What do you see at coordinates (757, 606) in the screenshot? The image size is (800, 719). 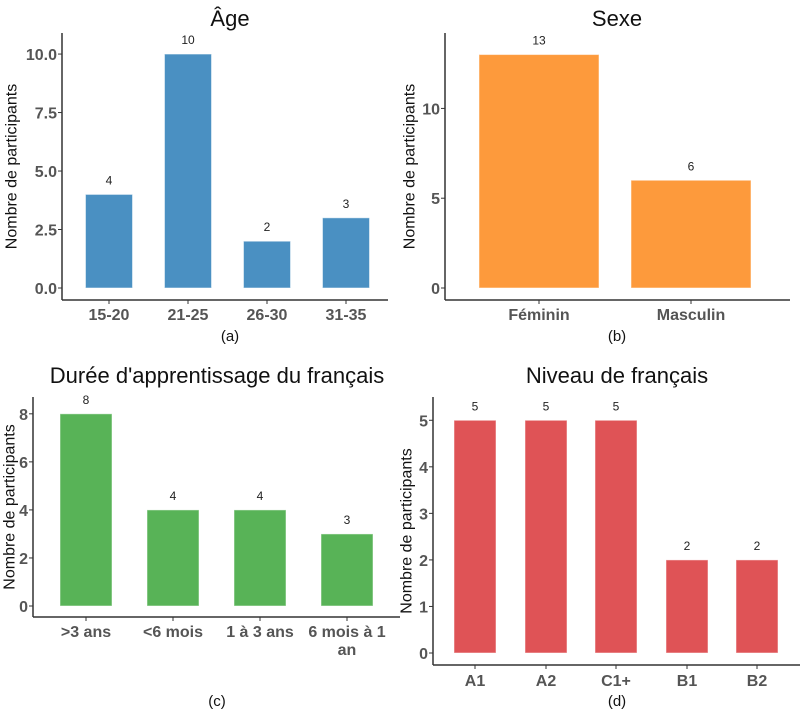 I see `bar-B2` at bounding box center [757, 606].